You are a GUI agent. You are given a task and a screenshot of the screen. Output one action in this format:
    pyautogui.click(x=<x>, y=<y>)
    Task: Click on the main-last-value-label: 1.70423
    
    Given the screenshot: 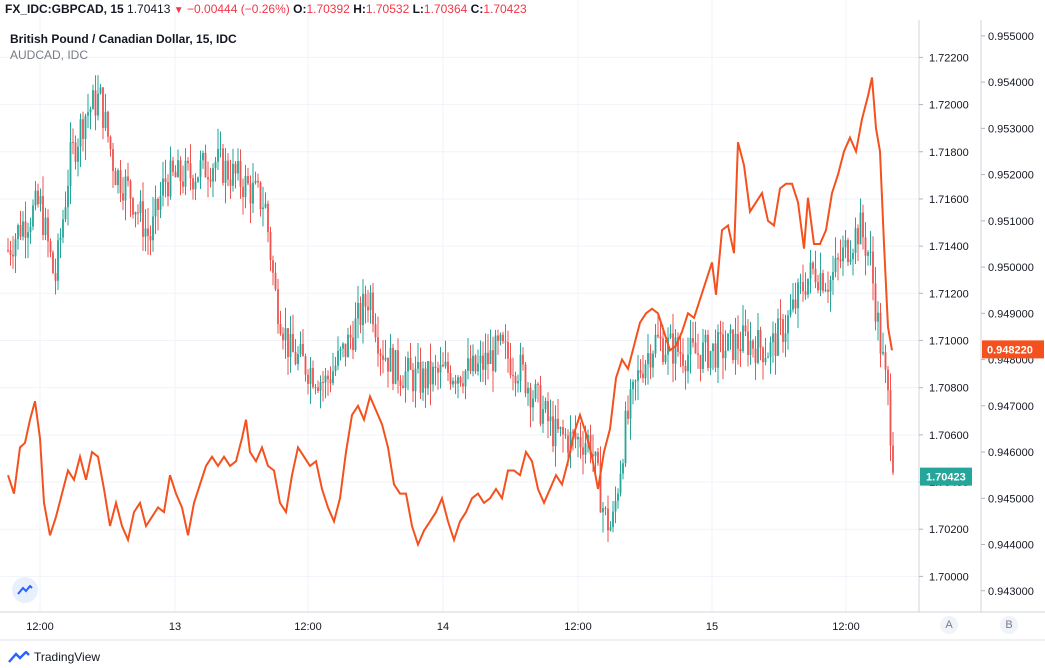 What is the action you would take?
    pyautogui.click(x=946, y=478)
    